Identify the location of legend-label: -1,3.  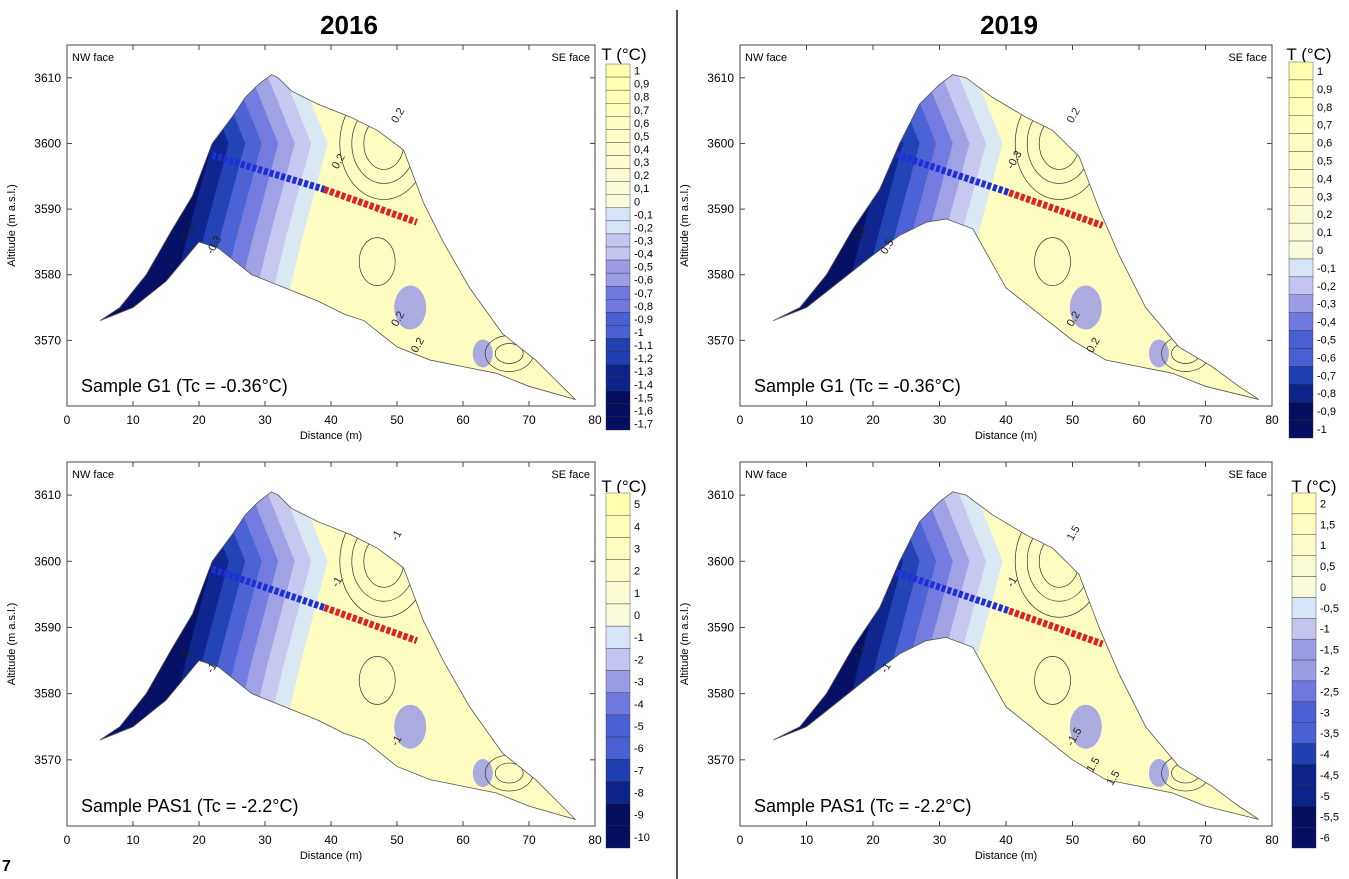
(643, 372).